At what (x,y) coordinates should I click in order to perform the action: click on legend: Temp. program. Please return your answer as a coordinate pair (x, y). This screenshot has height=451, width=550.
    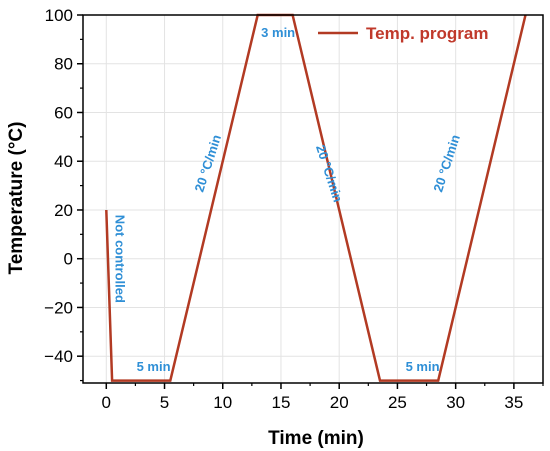
    Looking at the image, I should click on (403, 33).